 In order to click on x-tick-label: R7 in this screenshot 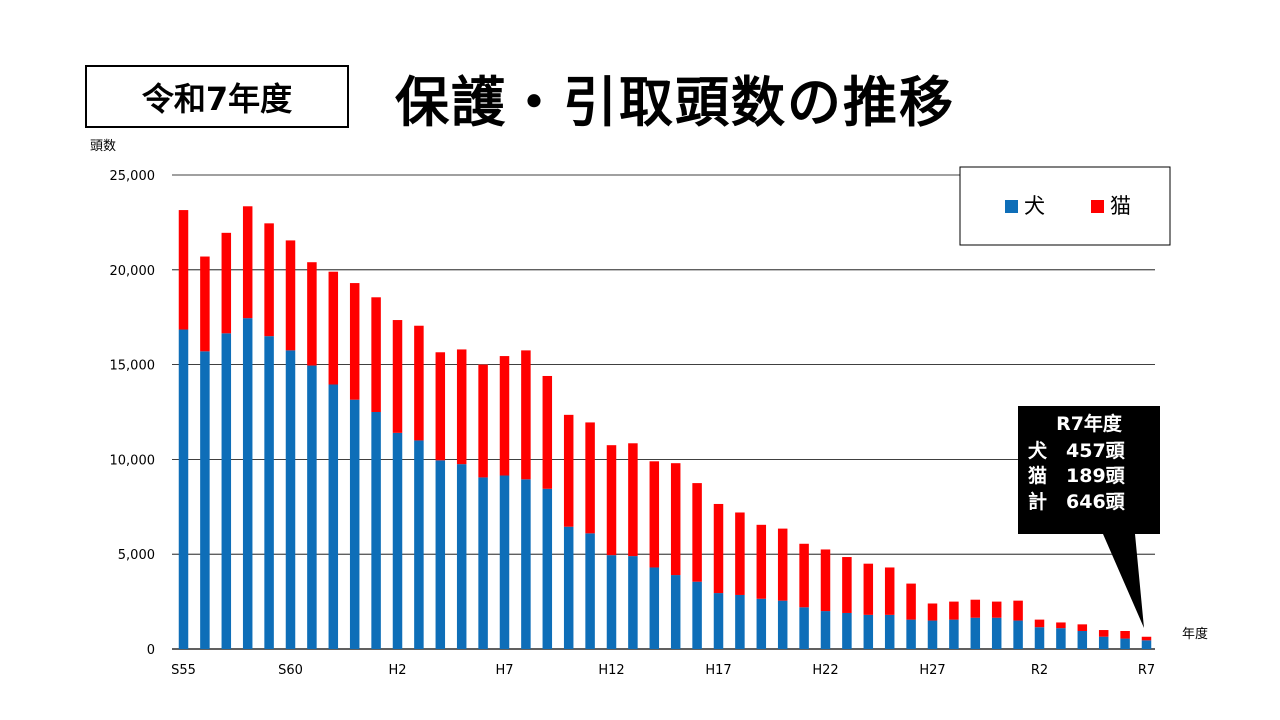, I will do `click(1146, 670)`.